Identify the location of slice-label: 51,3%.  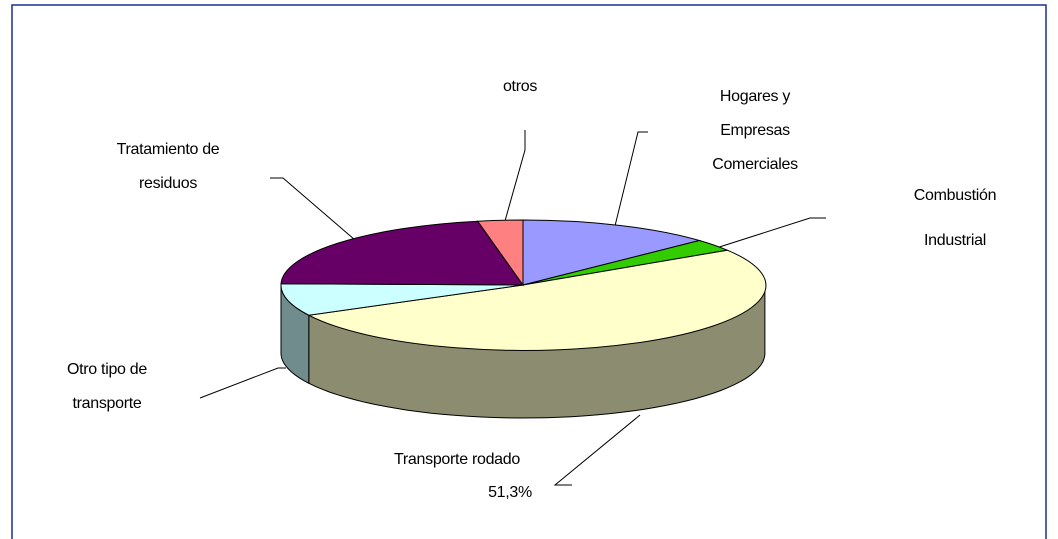
(510, 492).